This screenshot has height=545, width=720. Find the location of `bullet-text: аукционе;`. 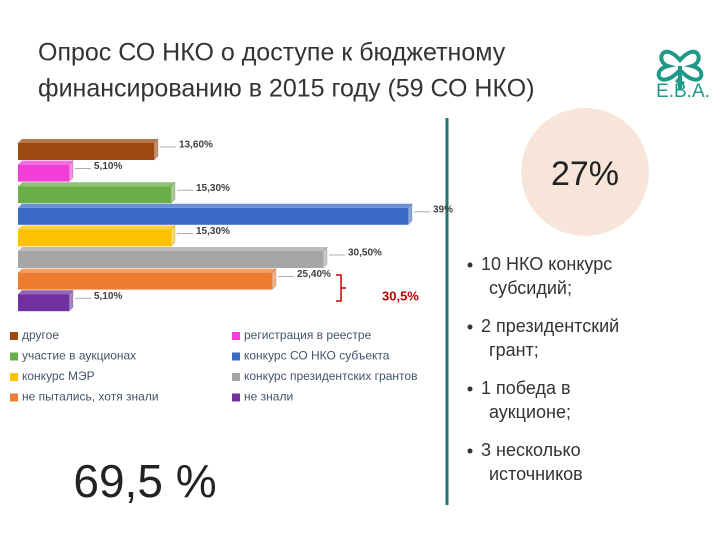

bullet-text: аукционе; is located at coordinates (530, 412).